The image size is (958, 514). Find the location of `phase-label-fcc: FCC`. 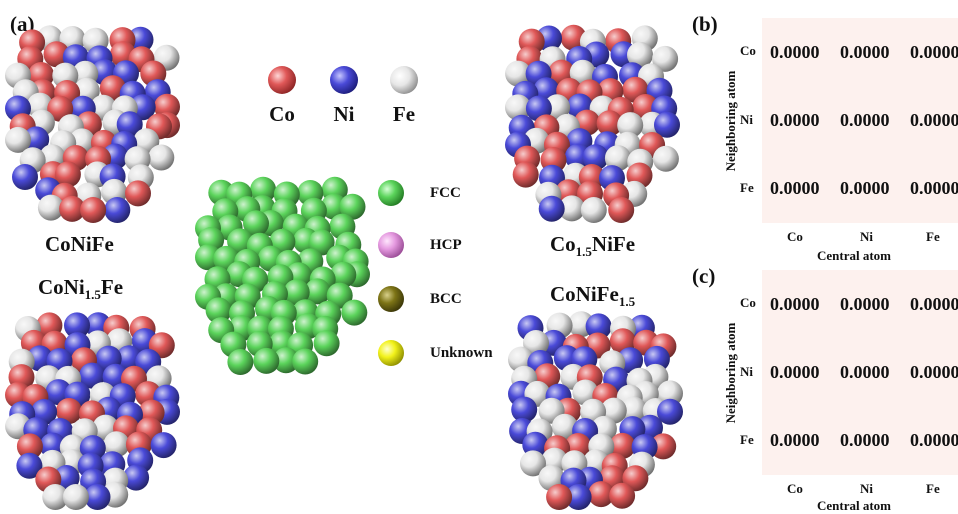

phase-label-fcc: FCC is located at coordinates (445, 193).